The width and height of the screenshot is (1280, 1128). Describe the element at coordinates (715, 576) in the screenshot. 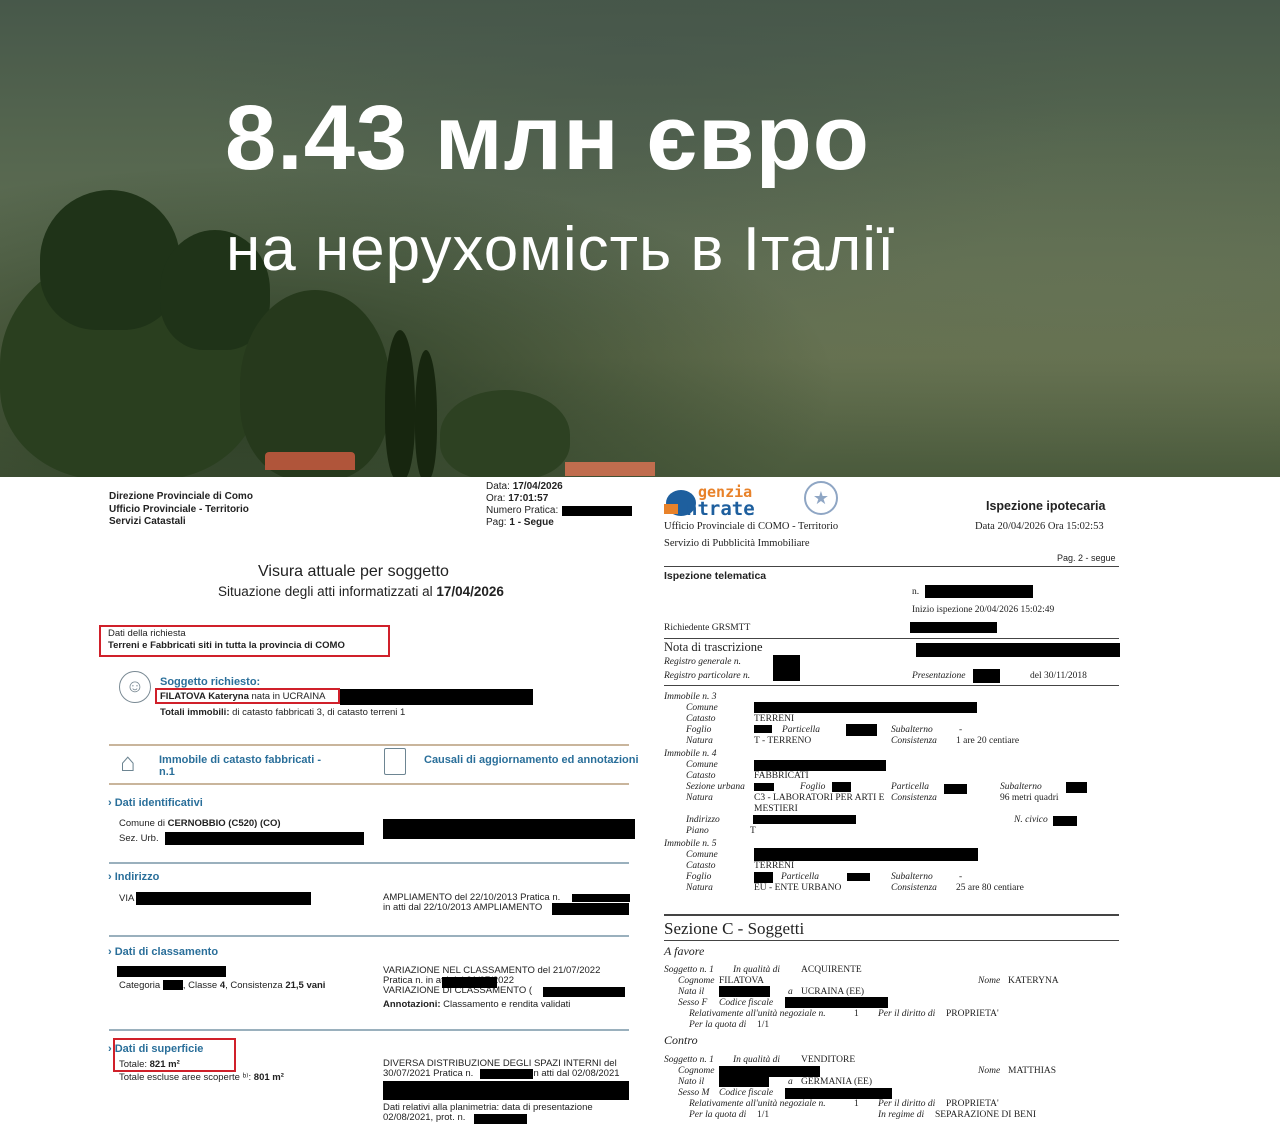

I see `section-heading: Ispezione telematica` at that location.